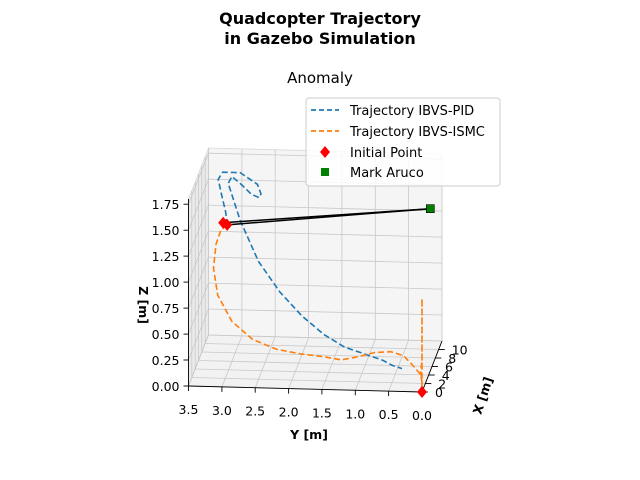 The width and height of the screenshot is (640, 480). Describe the element at coordinates (320, 78) in the screenshot. I see `axes-title: Anomaly` at that location.